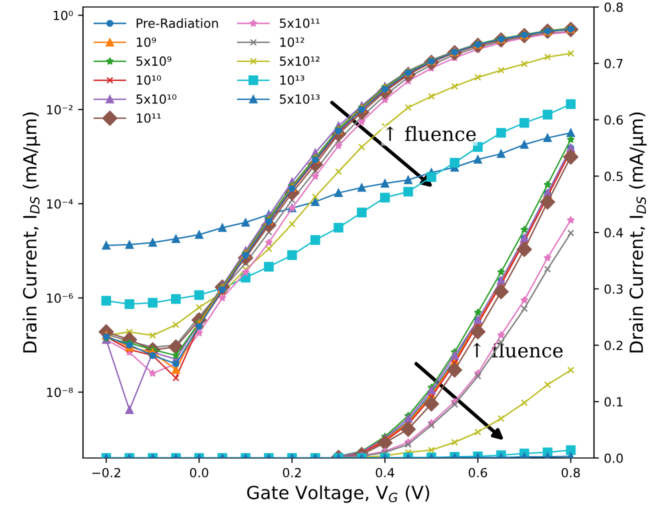  I want to click on y2-tick-label: 0.7, so click(613, 63).